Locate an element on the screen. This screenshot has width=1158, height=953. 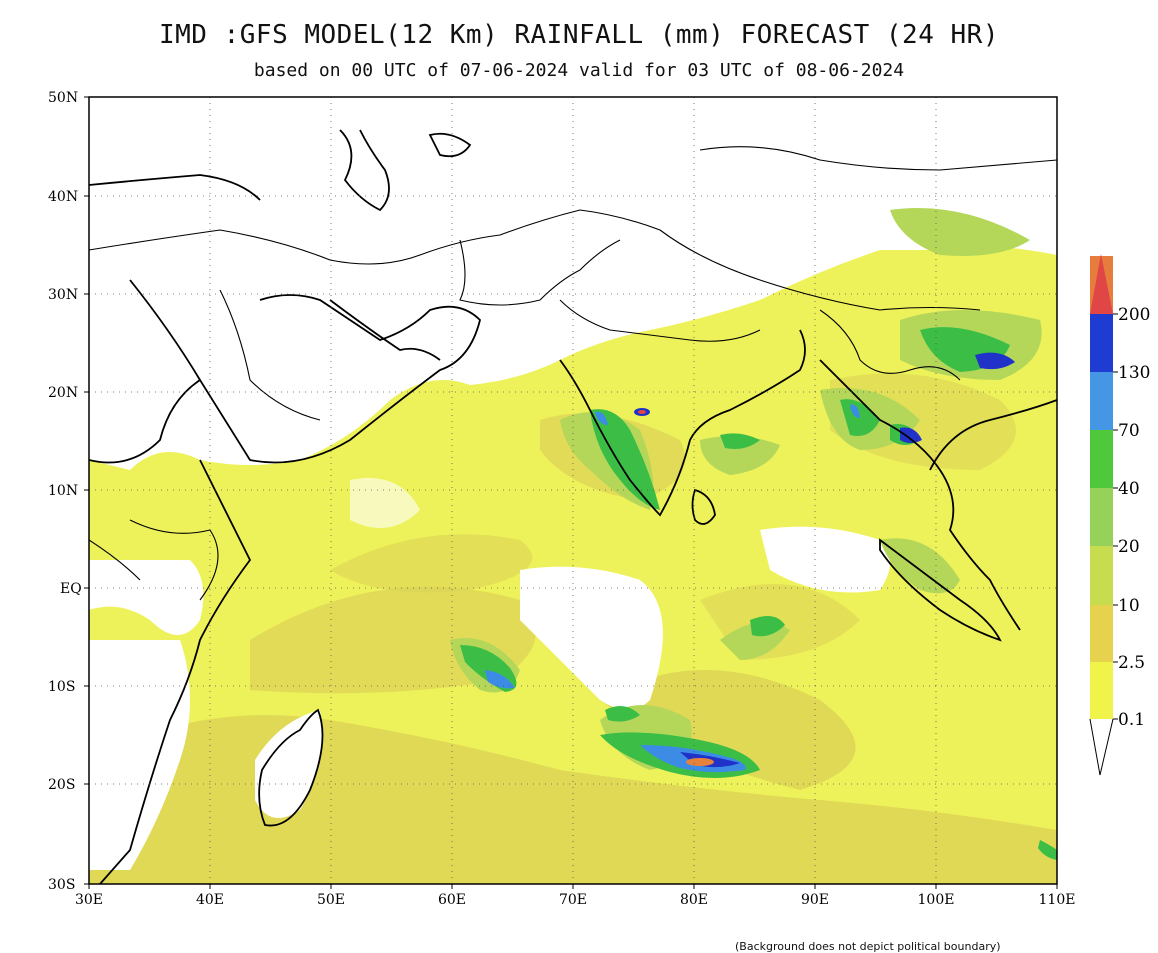
lon-labels: 30E 40E 50E 60E 70E 80E 90E 100E 110E is located at coordinates (575, 900).